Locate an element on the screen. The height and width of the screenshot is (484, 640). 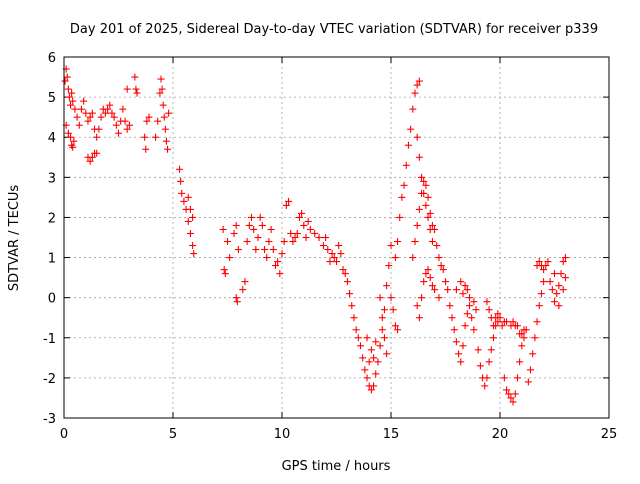
y-tick-label: -3 is located at coordinates (49, 419).